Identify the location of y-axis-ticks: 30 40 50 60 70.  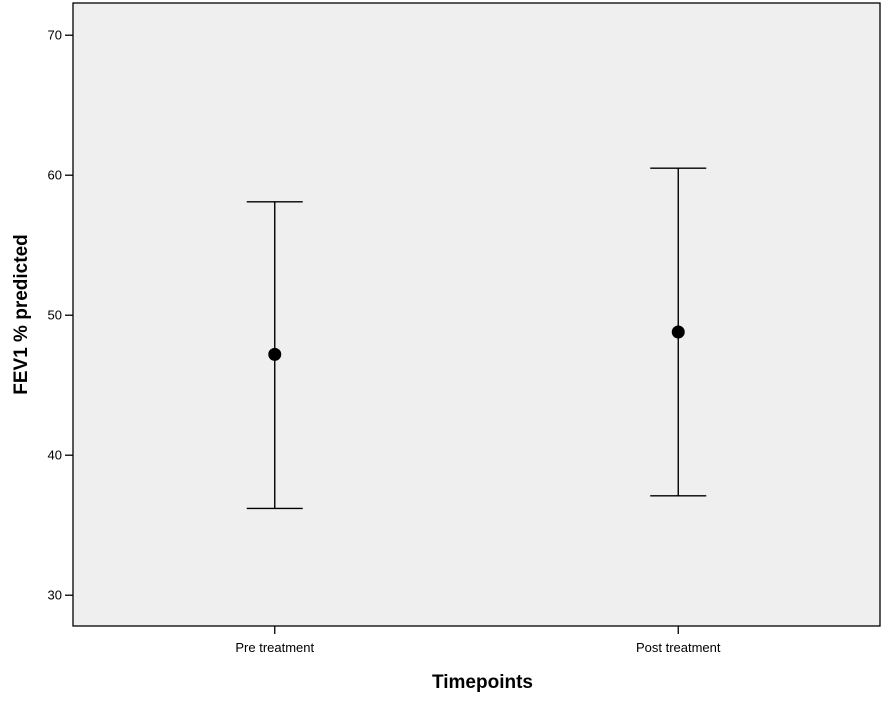
(60, 315).